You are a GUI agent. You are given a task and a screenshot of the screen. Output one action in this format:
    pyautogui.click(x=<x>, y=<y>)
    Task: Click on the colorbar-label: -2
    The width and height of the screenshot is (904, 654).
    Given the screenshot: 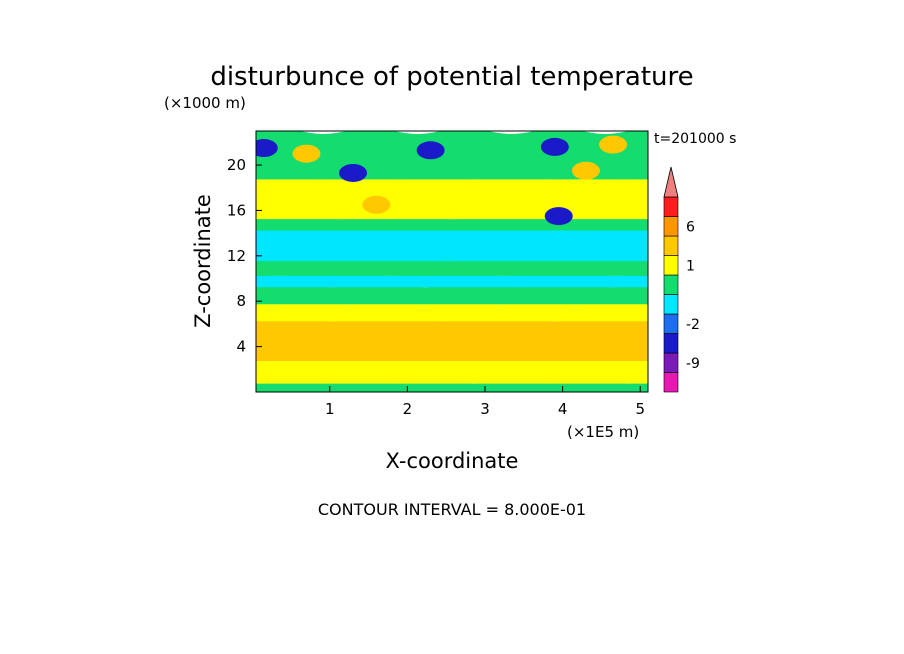 What is the action you would take?
    pyautogui.click(x=693, y=325)
    